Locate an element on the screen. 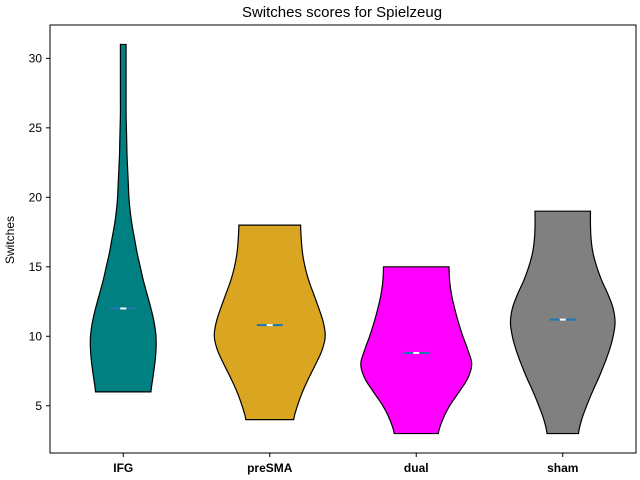 The image size is (640, 480). violin-preSMA is located at coordinates (269, 322).